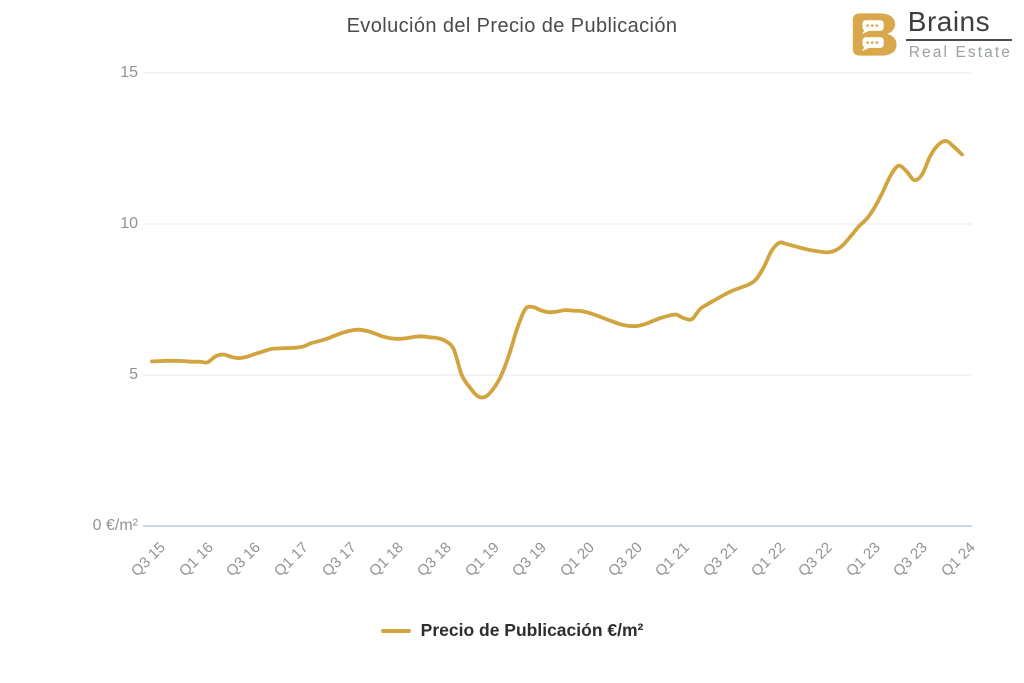 The width and height of the screenshot is (1024, 683). I want to click on brains-b-chat-icon, so click(874, 34).